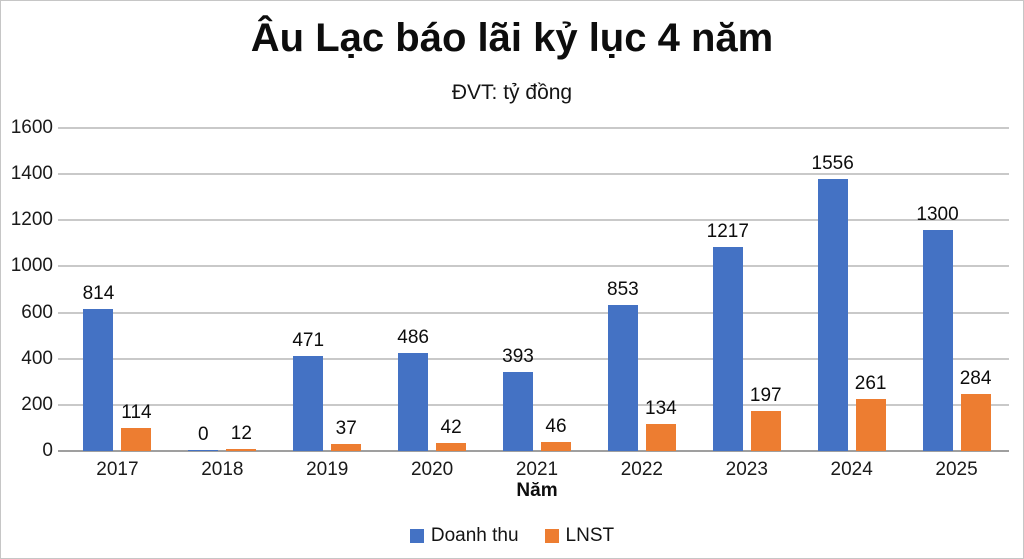  I want to click on legend-label: Doanh thu, so click(474, 535).